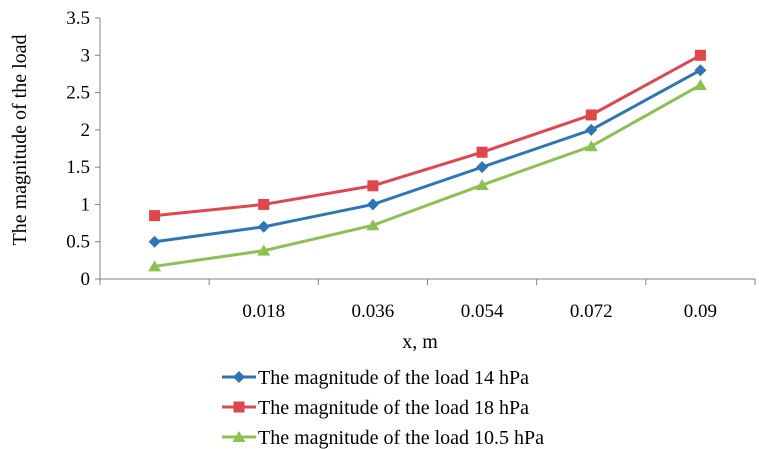 The height and width of the screenshot is (449, 759). What do you see at coordinates (78, 18) in the screenshot?
I see `y-tick-label: 3.5` at bounding box center [78, 18].